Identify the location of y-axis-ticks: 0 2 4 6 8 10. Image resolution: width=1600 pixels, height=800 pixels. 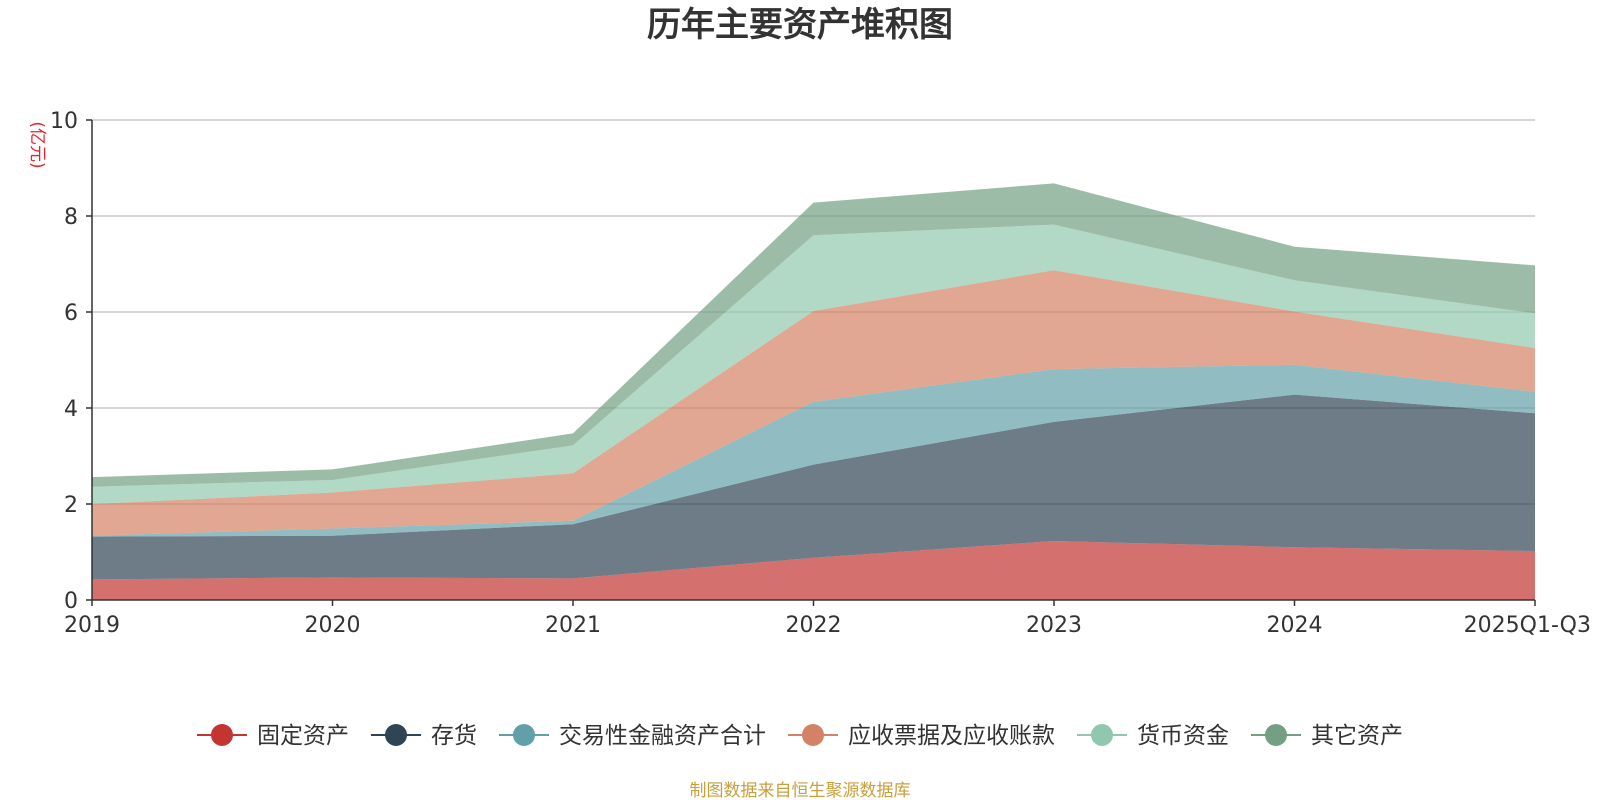
(71, 361).